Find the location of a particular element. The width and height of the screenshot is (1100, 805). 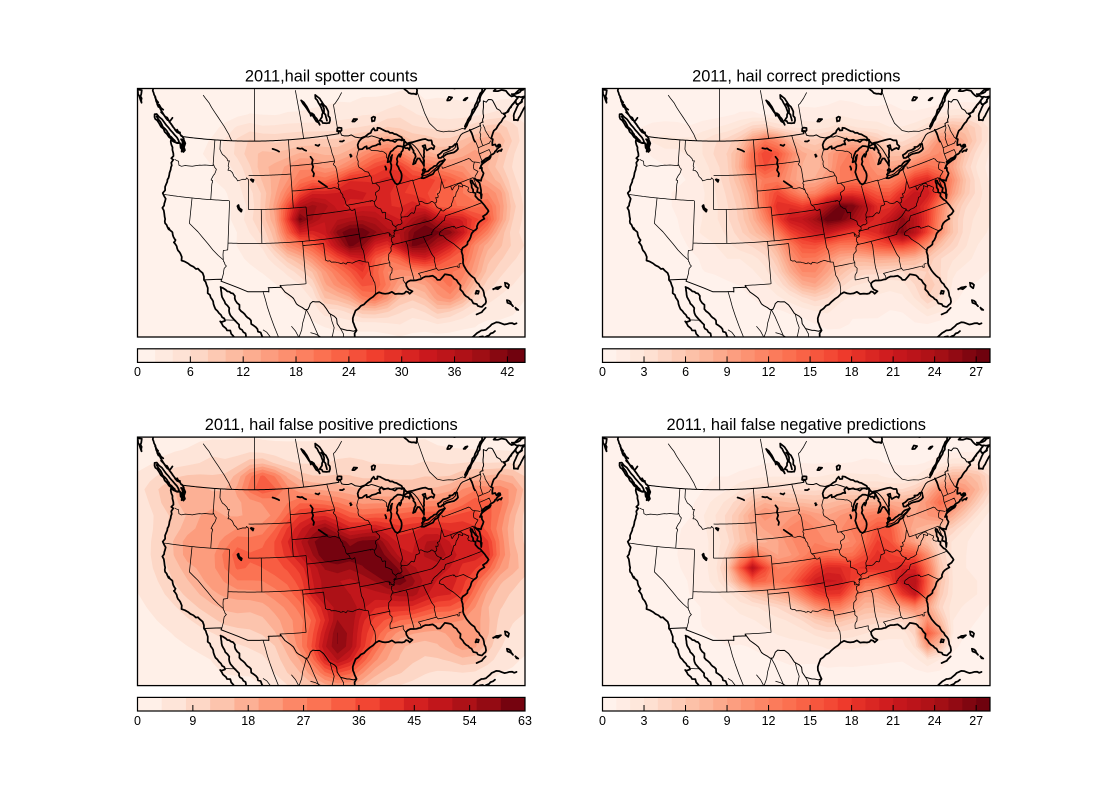

svg-text: 63 is located at coordinates (525, 721).